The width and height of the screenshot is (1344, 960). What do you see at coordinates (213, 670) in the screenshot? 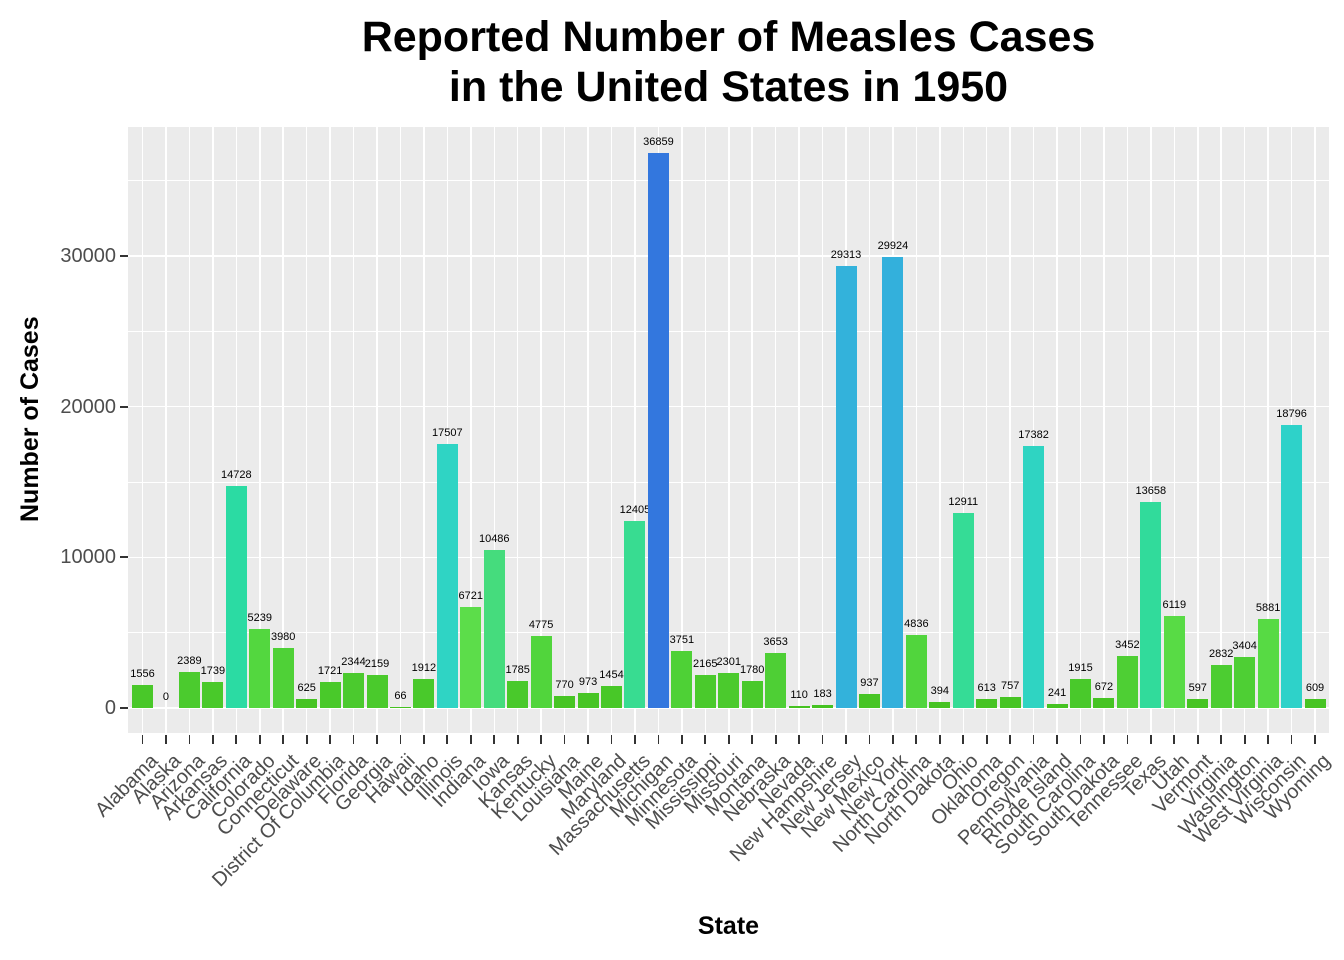
I see `bar-value-label: 1739` at bounding box center [213, 670].